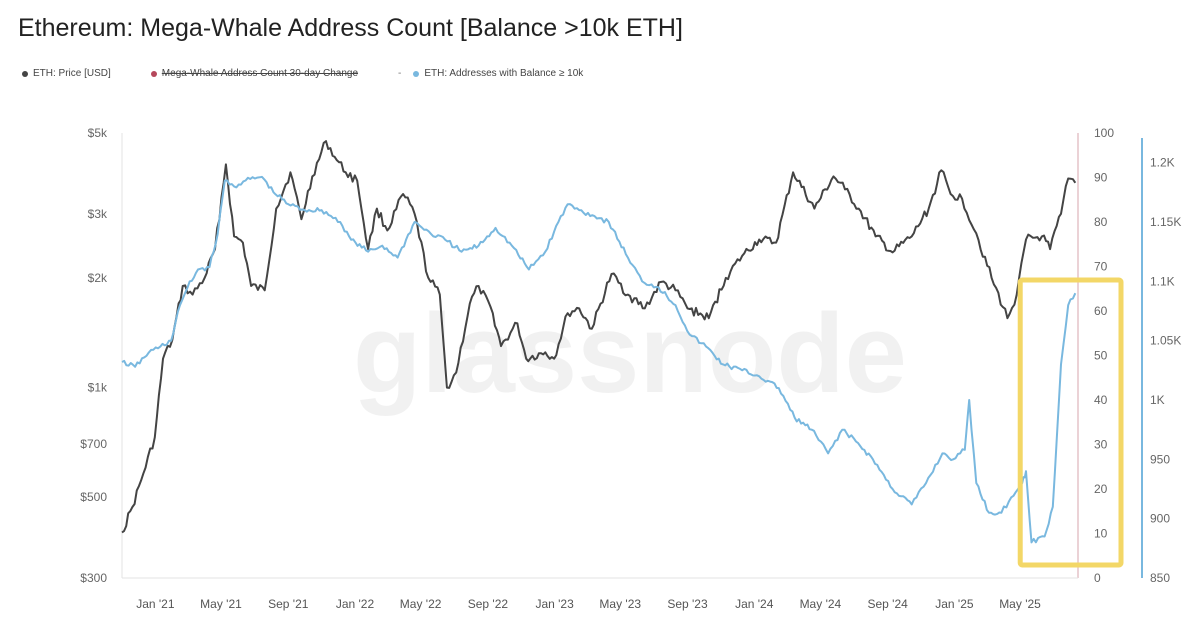 Image resolution: width=1200 pixels, height=635 pixels. I want to click on y-middle-tick-label: 40, so click(1101, 400).